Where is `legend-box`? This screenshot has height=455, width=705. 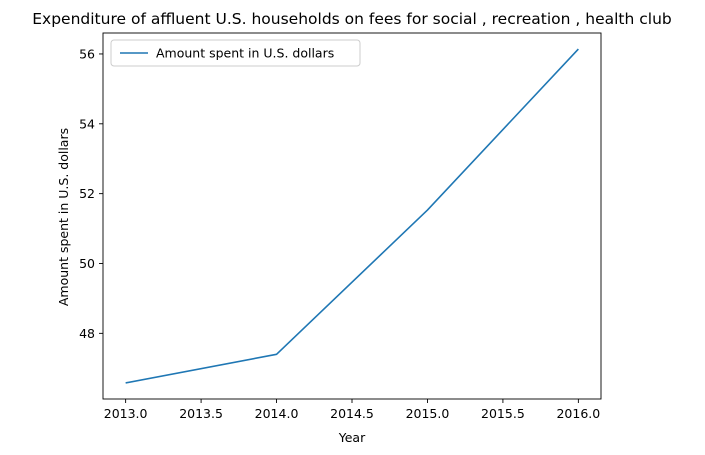
legend-box is located at coordinates (235, 53).